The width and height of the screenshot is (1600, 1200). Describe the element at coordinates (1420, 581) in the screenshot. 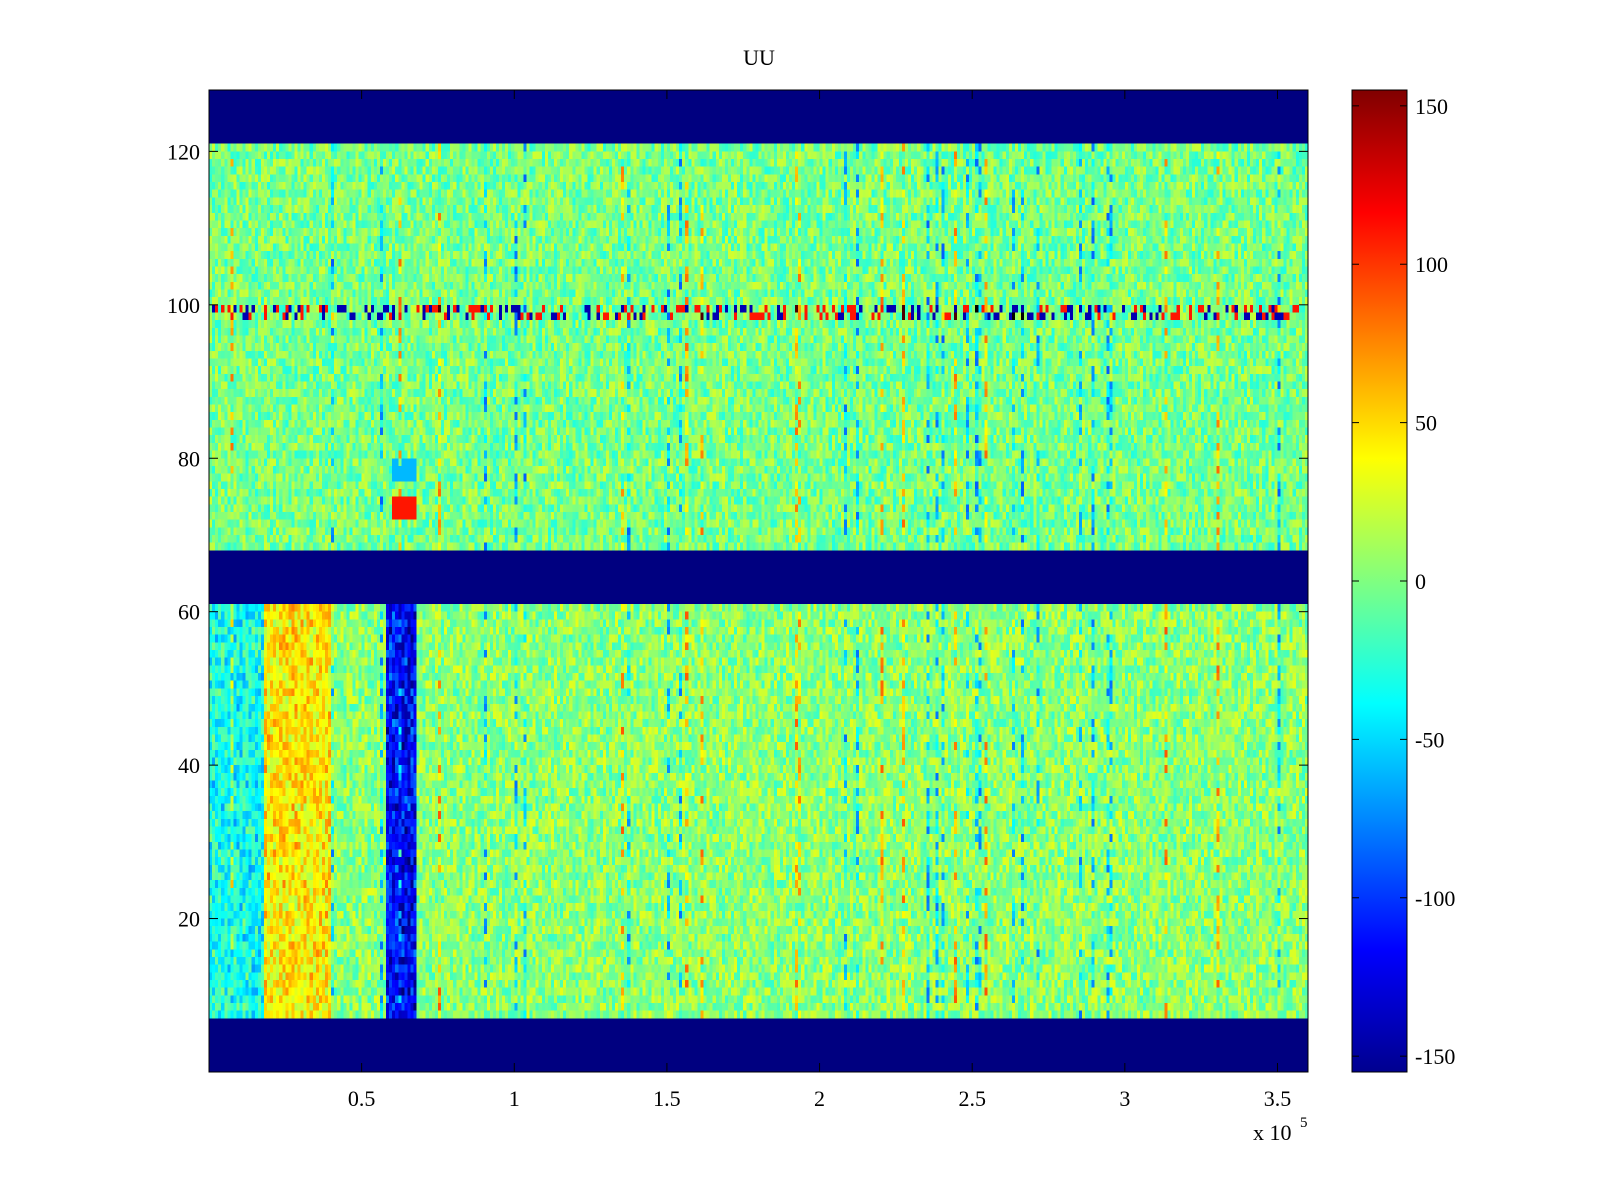

I see `colorbar-tick-label: 0` at that location.